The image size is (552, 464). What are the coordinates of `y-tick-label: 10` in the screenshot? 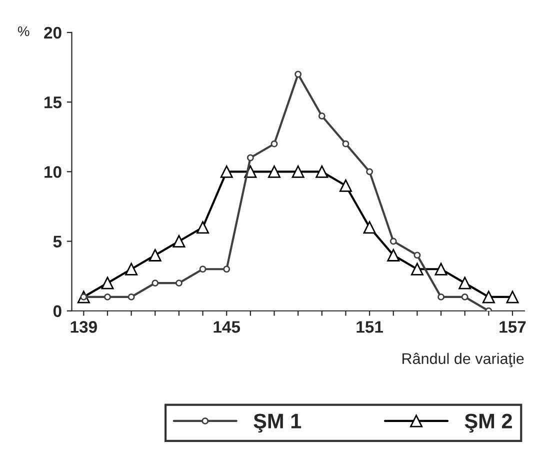 It's located at (53, 172).